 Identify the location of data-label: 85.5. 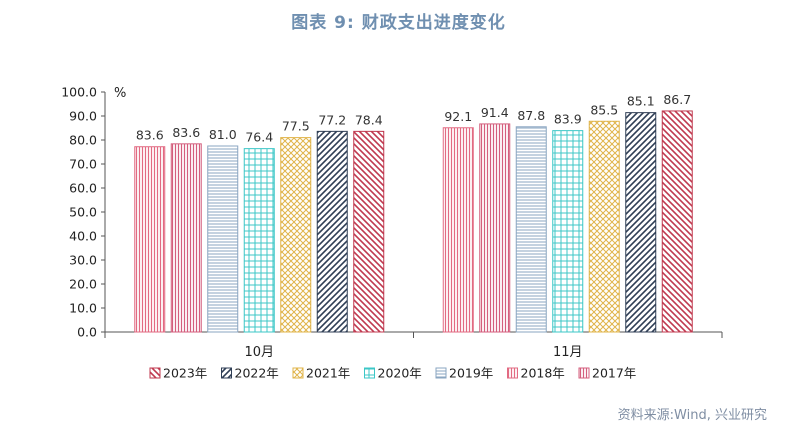
(604, 109).